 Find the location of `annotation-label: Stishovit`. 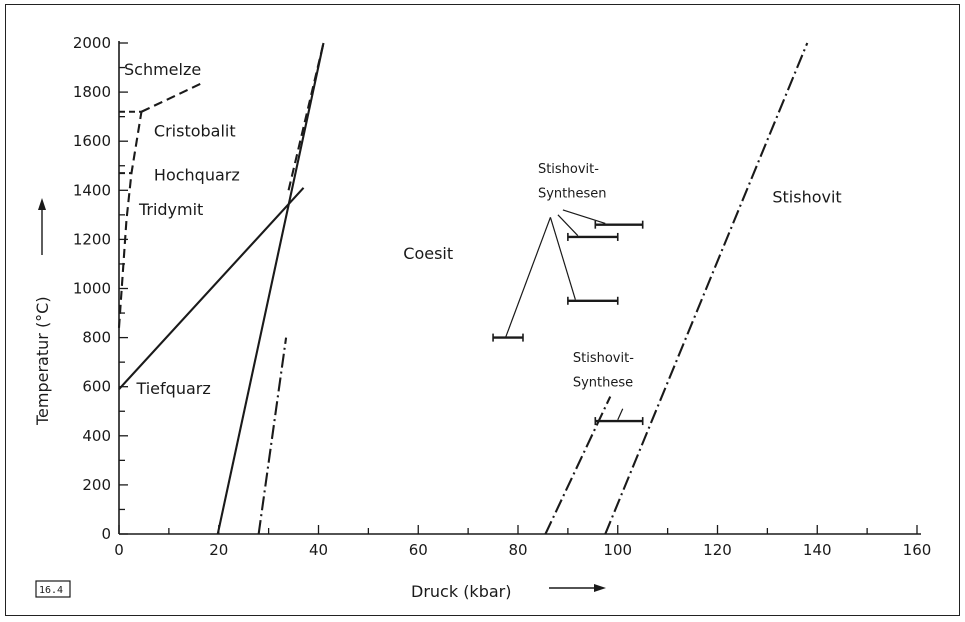

annotation-label: Stishovit is located at coordinates (806, 197).